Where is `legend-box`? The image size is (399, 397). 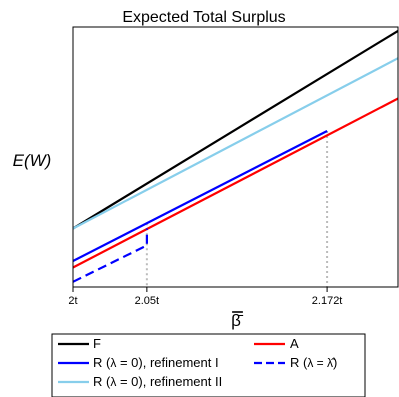
legend-box is located at coordinates (208, 365).